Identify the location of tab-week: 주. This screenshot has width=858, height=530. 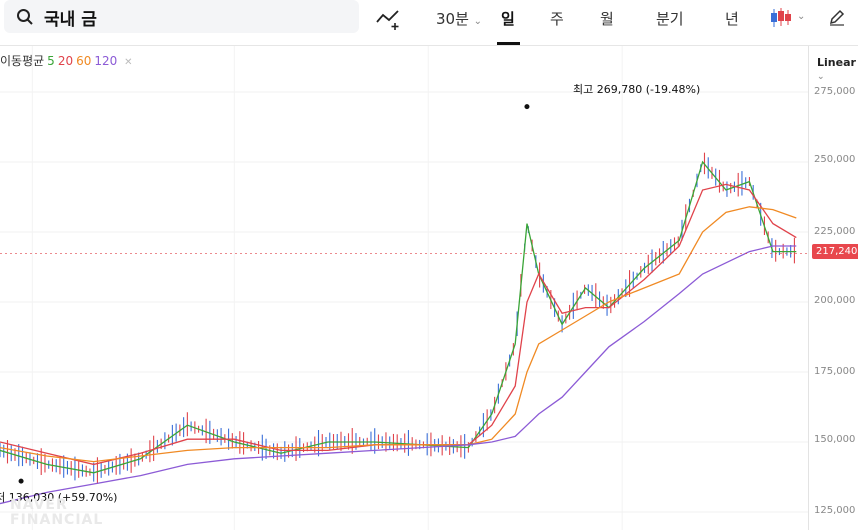
(557, 19).